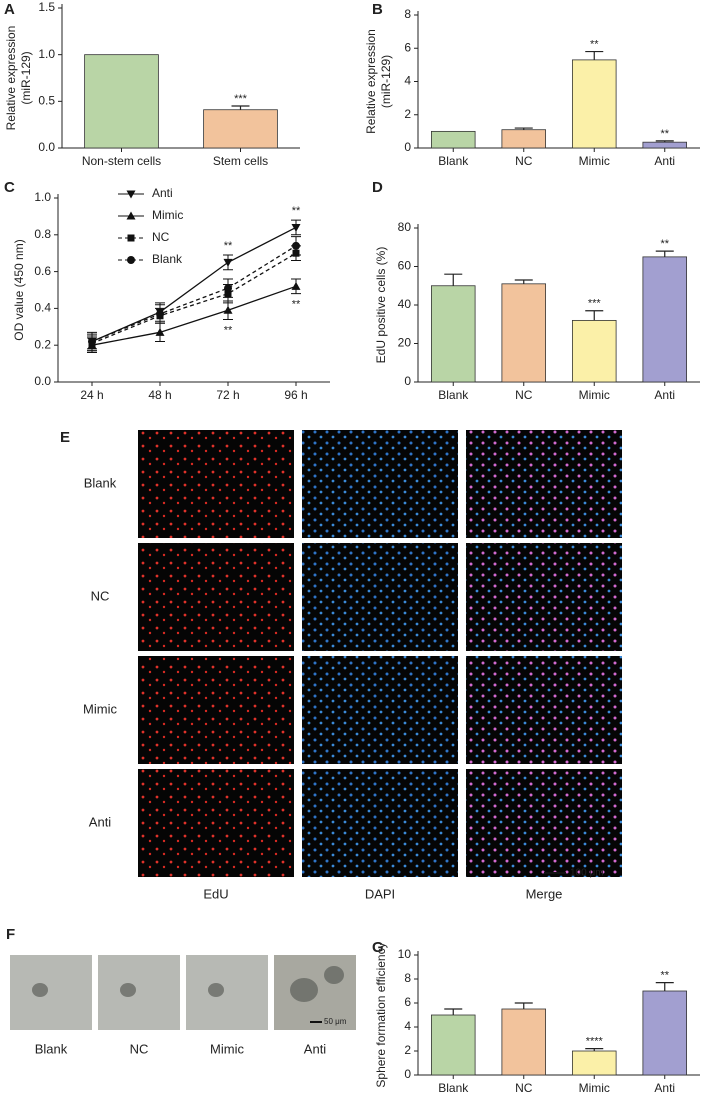 The width and height of the screenshot is (709, 1098). What do you see at coordinates (407, 14) in the screenshot?
I see `y-tick-label: 8` at bounding box center [407, 14].